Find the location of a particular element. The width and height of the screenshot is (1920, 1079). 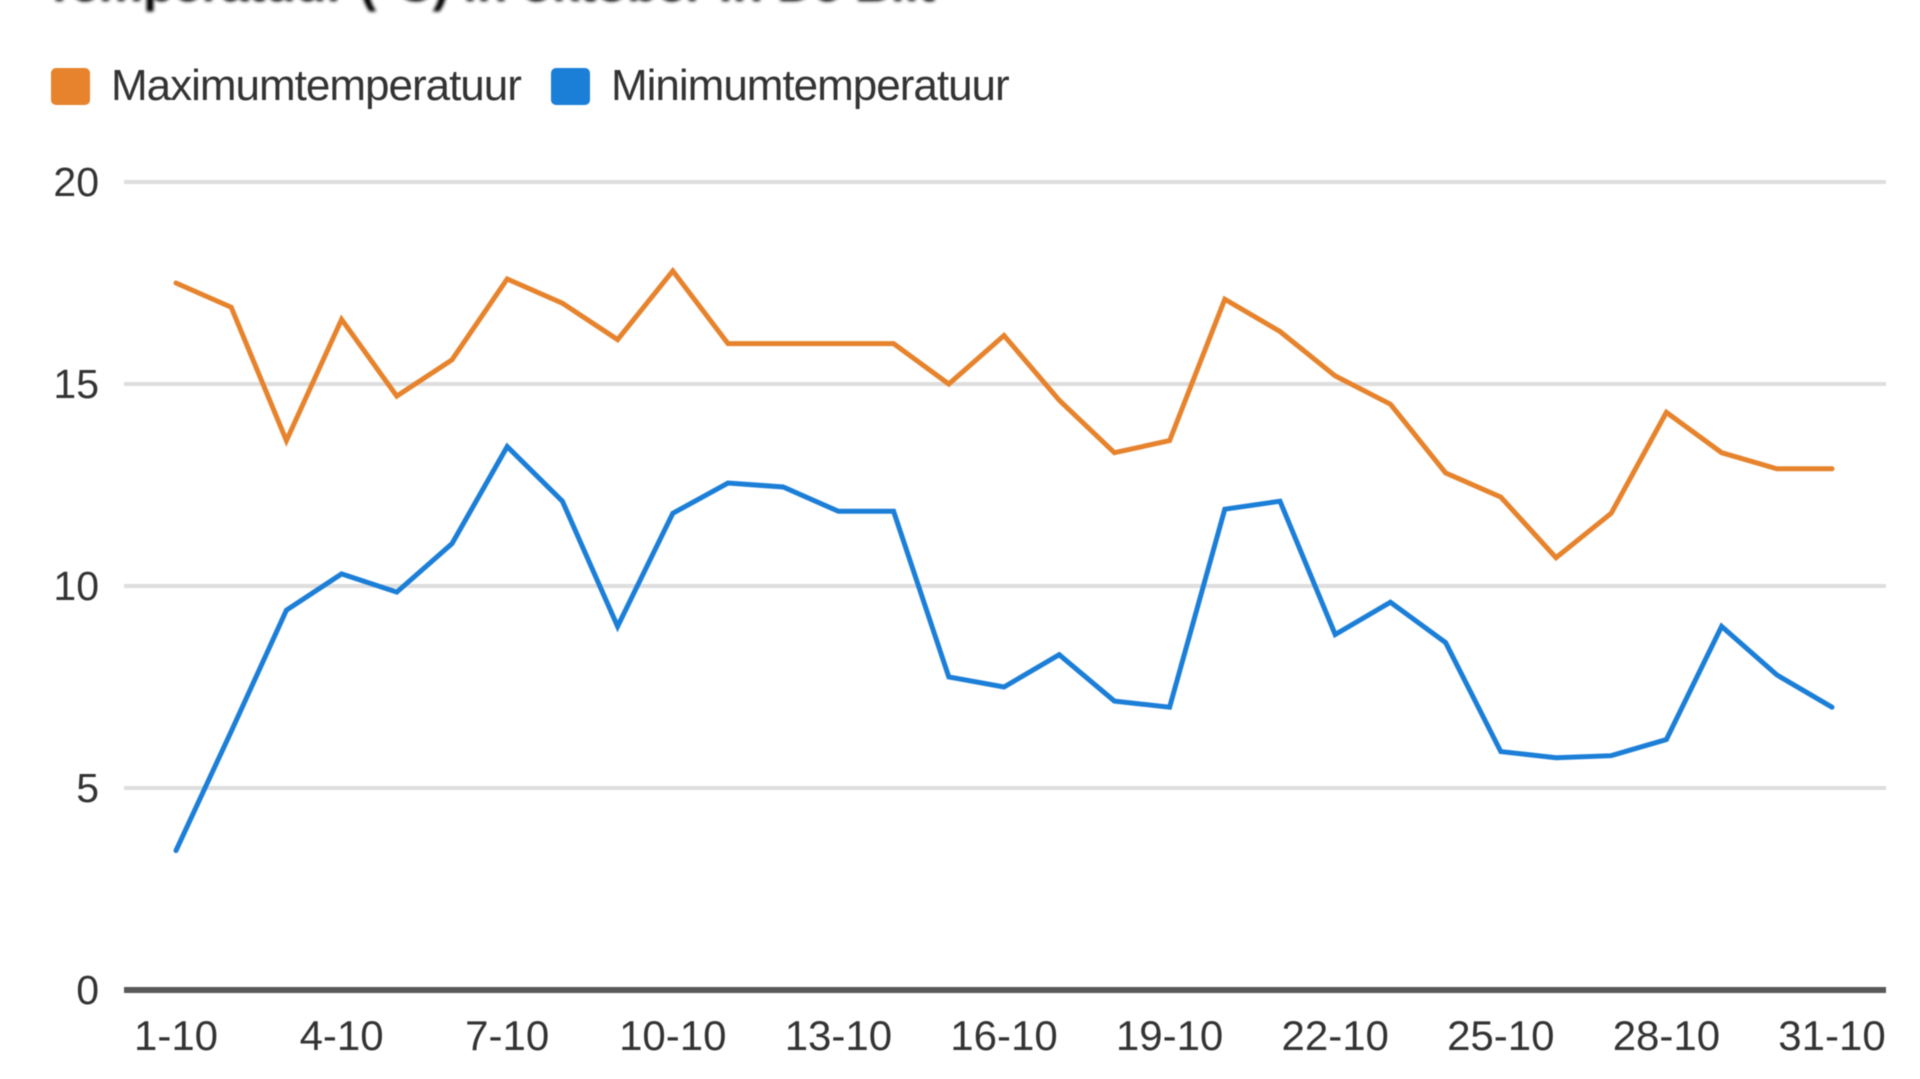

svg-text: 7-10 is located at coordinates (507, 1035).